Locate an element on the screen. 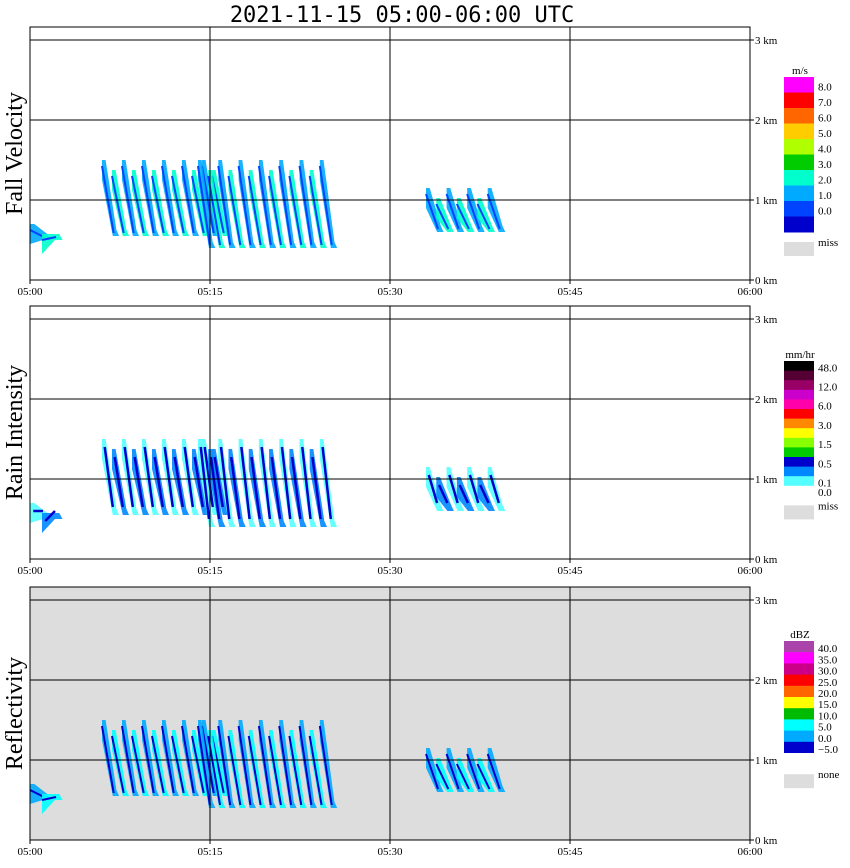  rain-intensity-xtick-label: 06:00 is located at coordinates (750, 571).